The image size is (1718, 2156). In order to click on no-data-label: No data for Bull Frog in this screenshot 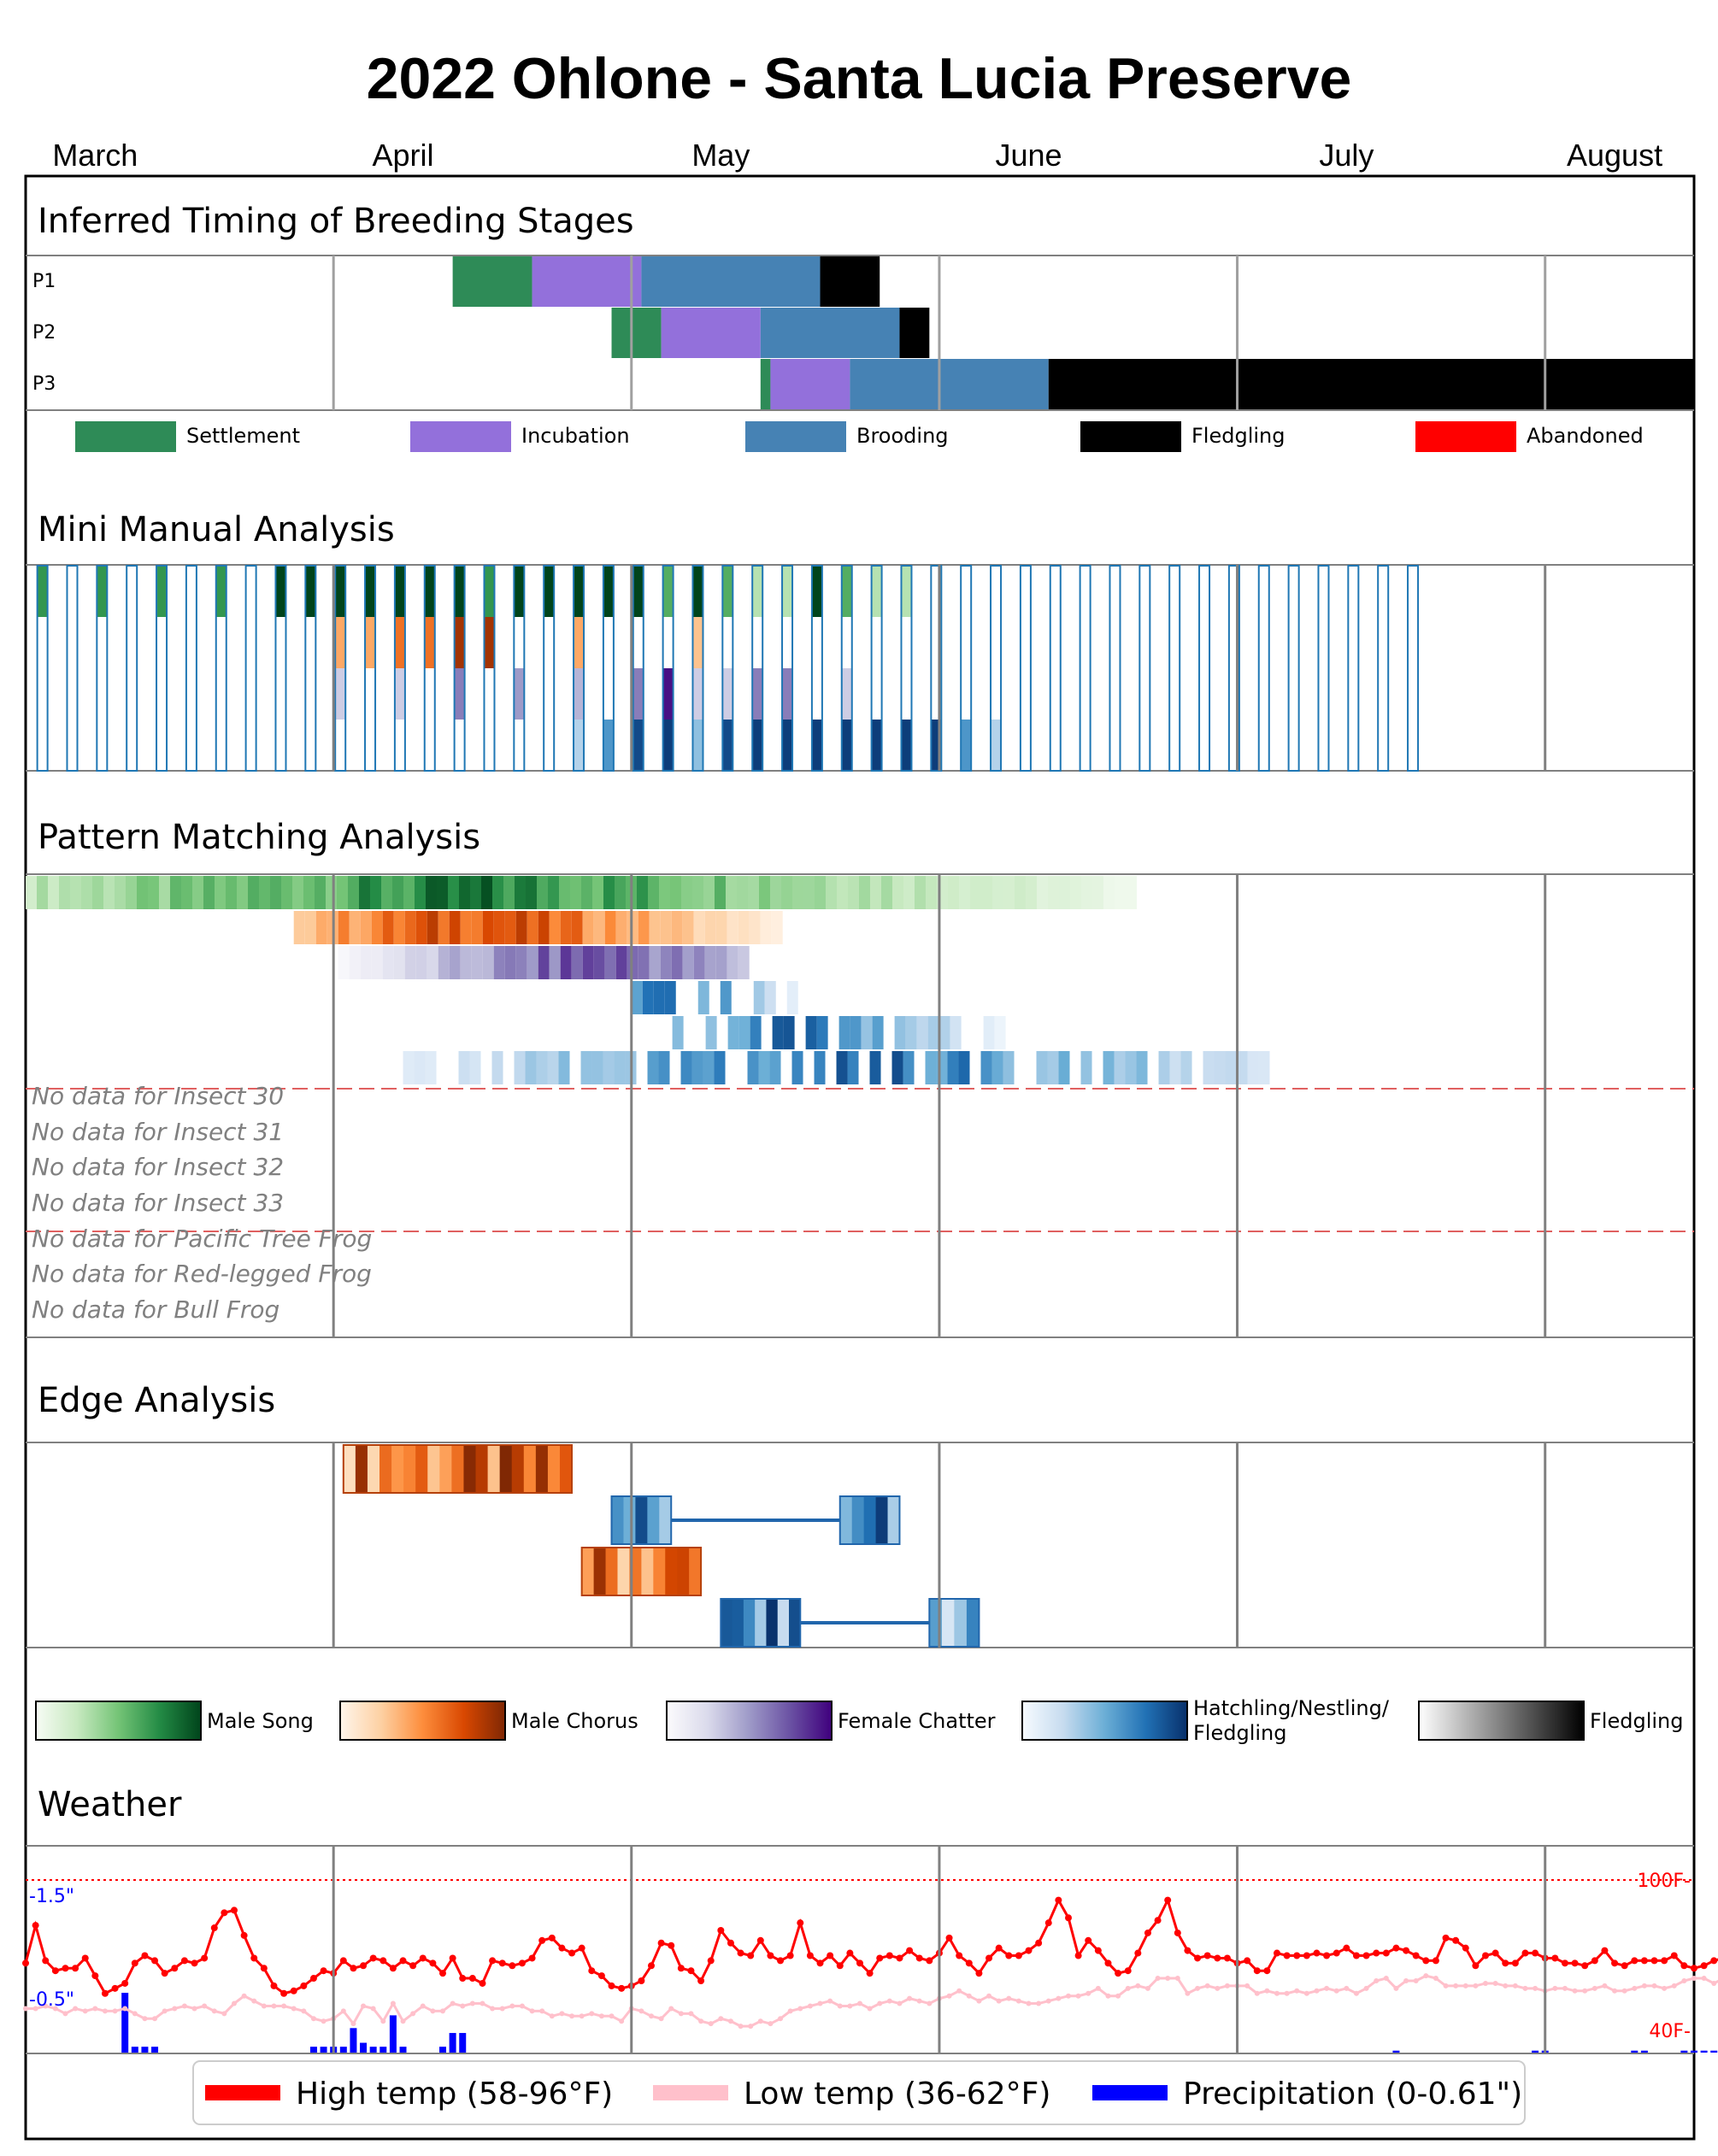, I will do `click(155, 1309)`.